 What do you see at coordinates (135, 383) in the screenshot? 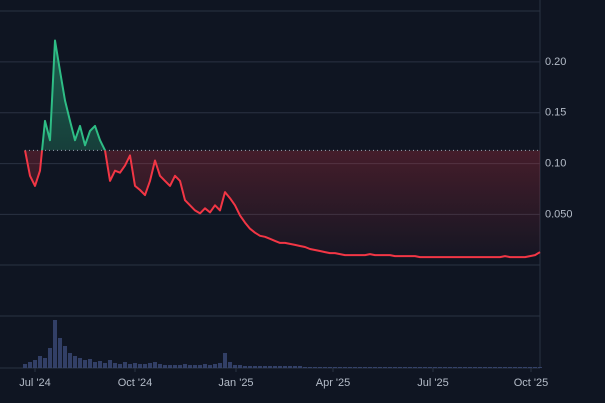
I see `x-tick-label: Oct '24` at bounding box center [135, 383].